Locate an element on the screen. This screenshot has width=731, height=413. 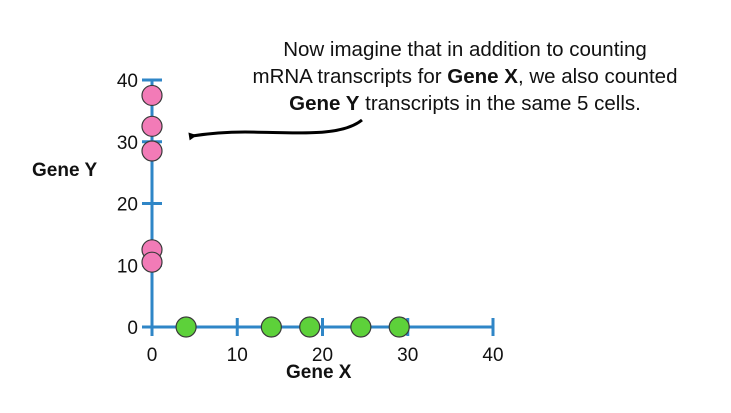
y-tick-label: 30 is located at coordinates (127, 143).